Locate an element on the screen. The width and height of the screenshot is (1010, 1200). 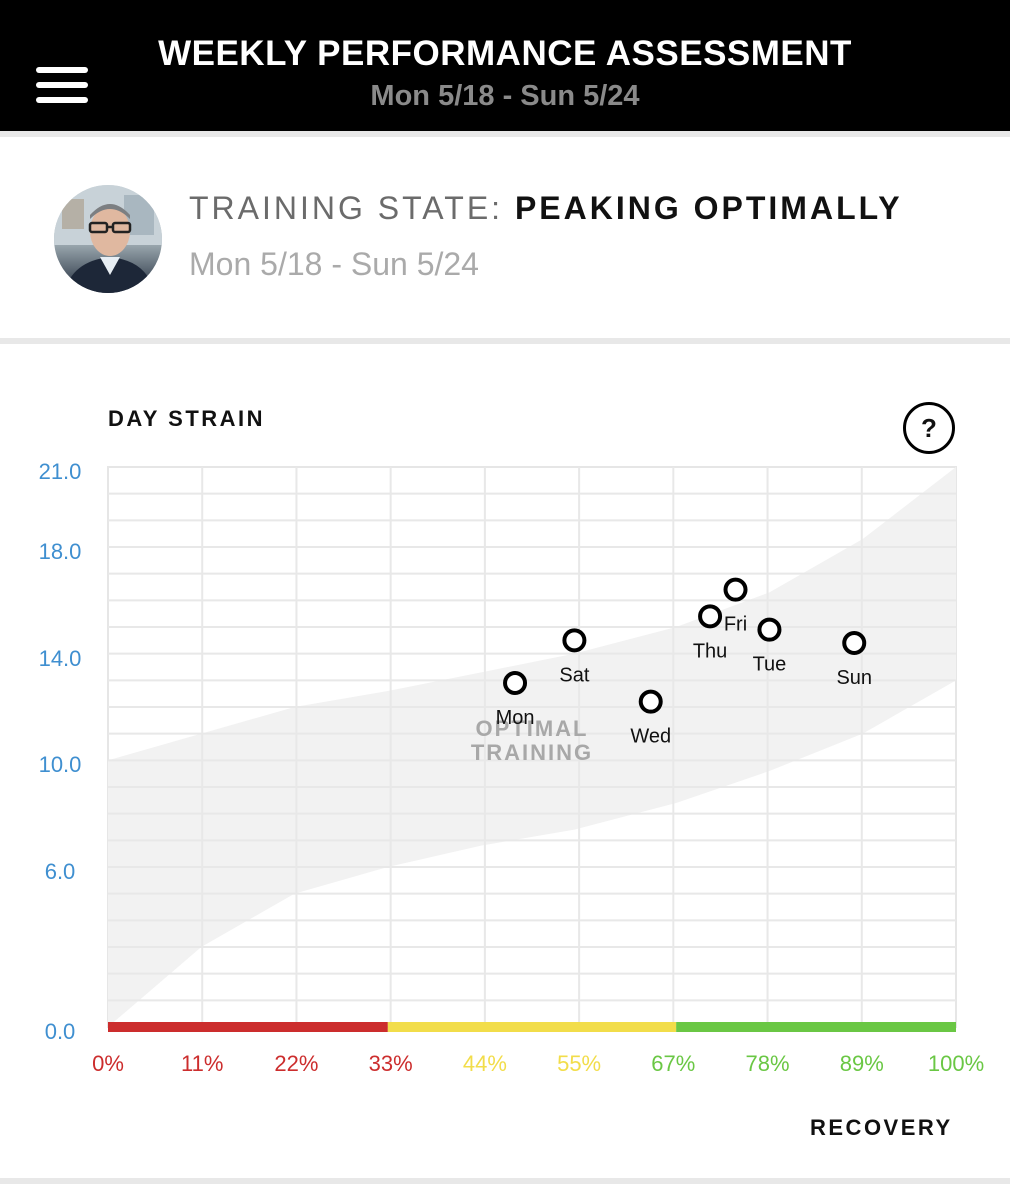
avatar is located at coordinates (108, 239).